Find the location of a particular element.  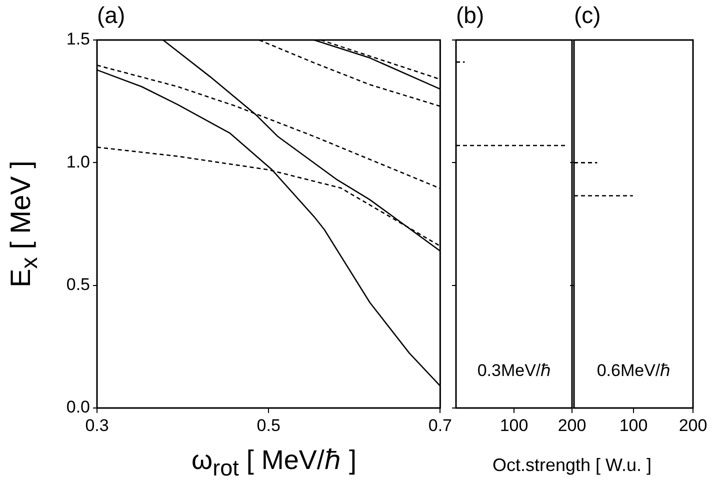

x-axis-title: Oct.strength [ W.u. ] is located at coordinates (572, 465).